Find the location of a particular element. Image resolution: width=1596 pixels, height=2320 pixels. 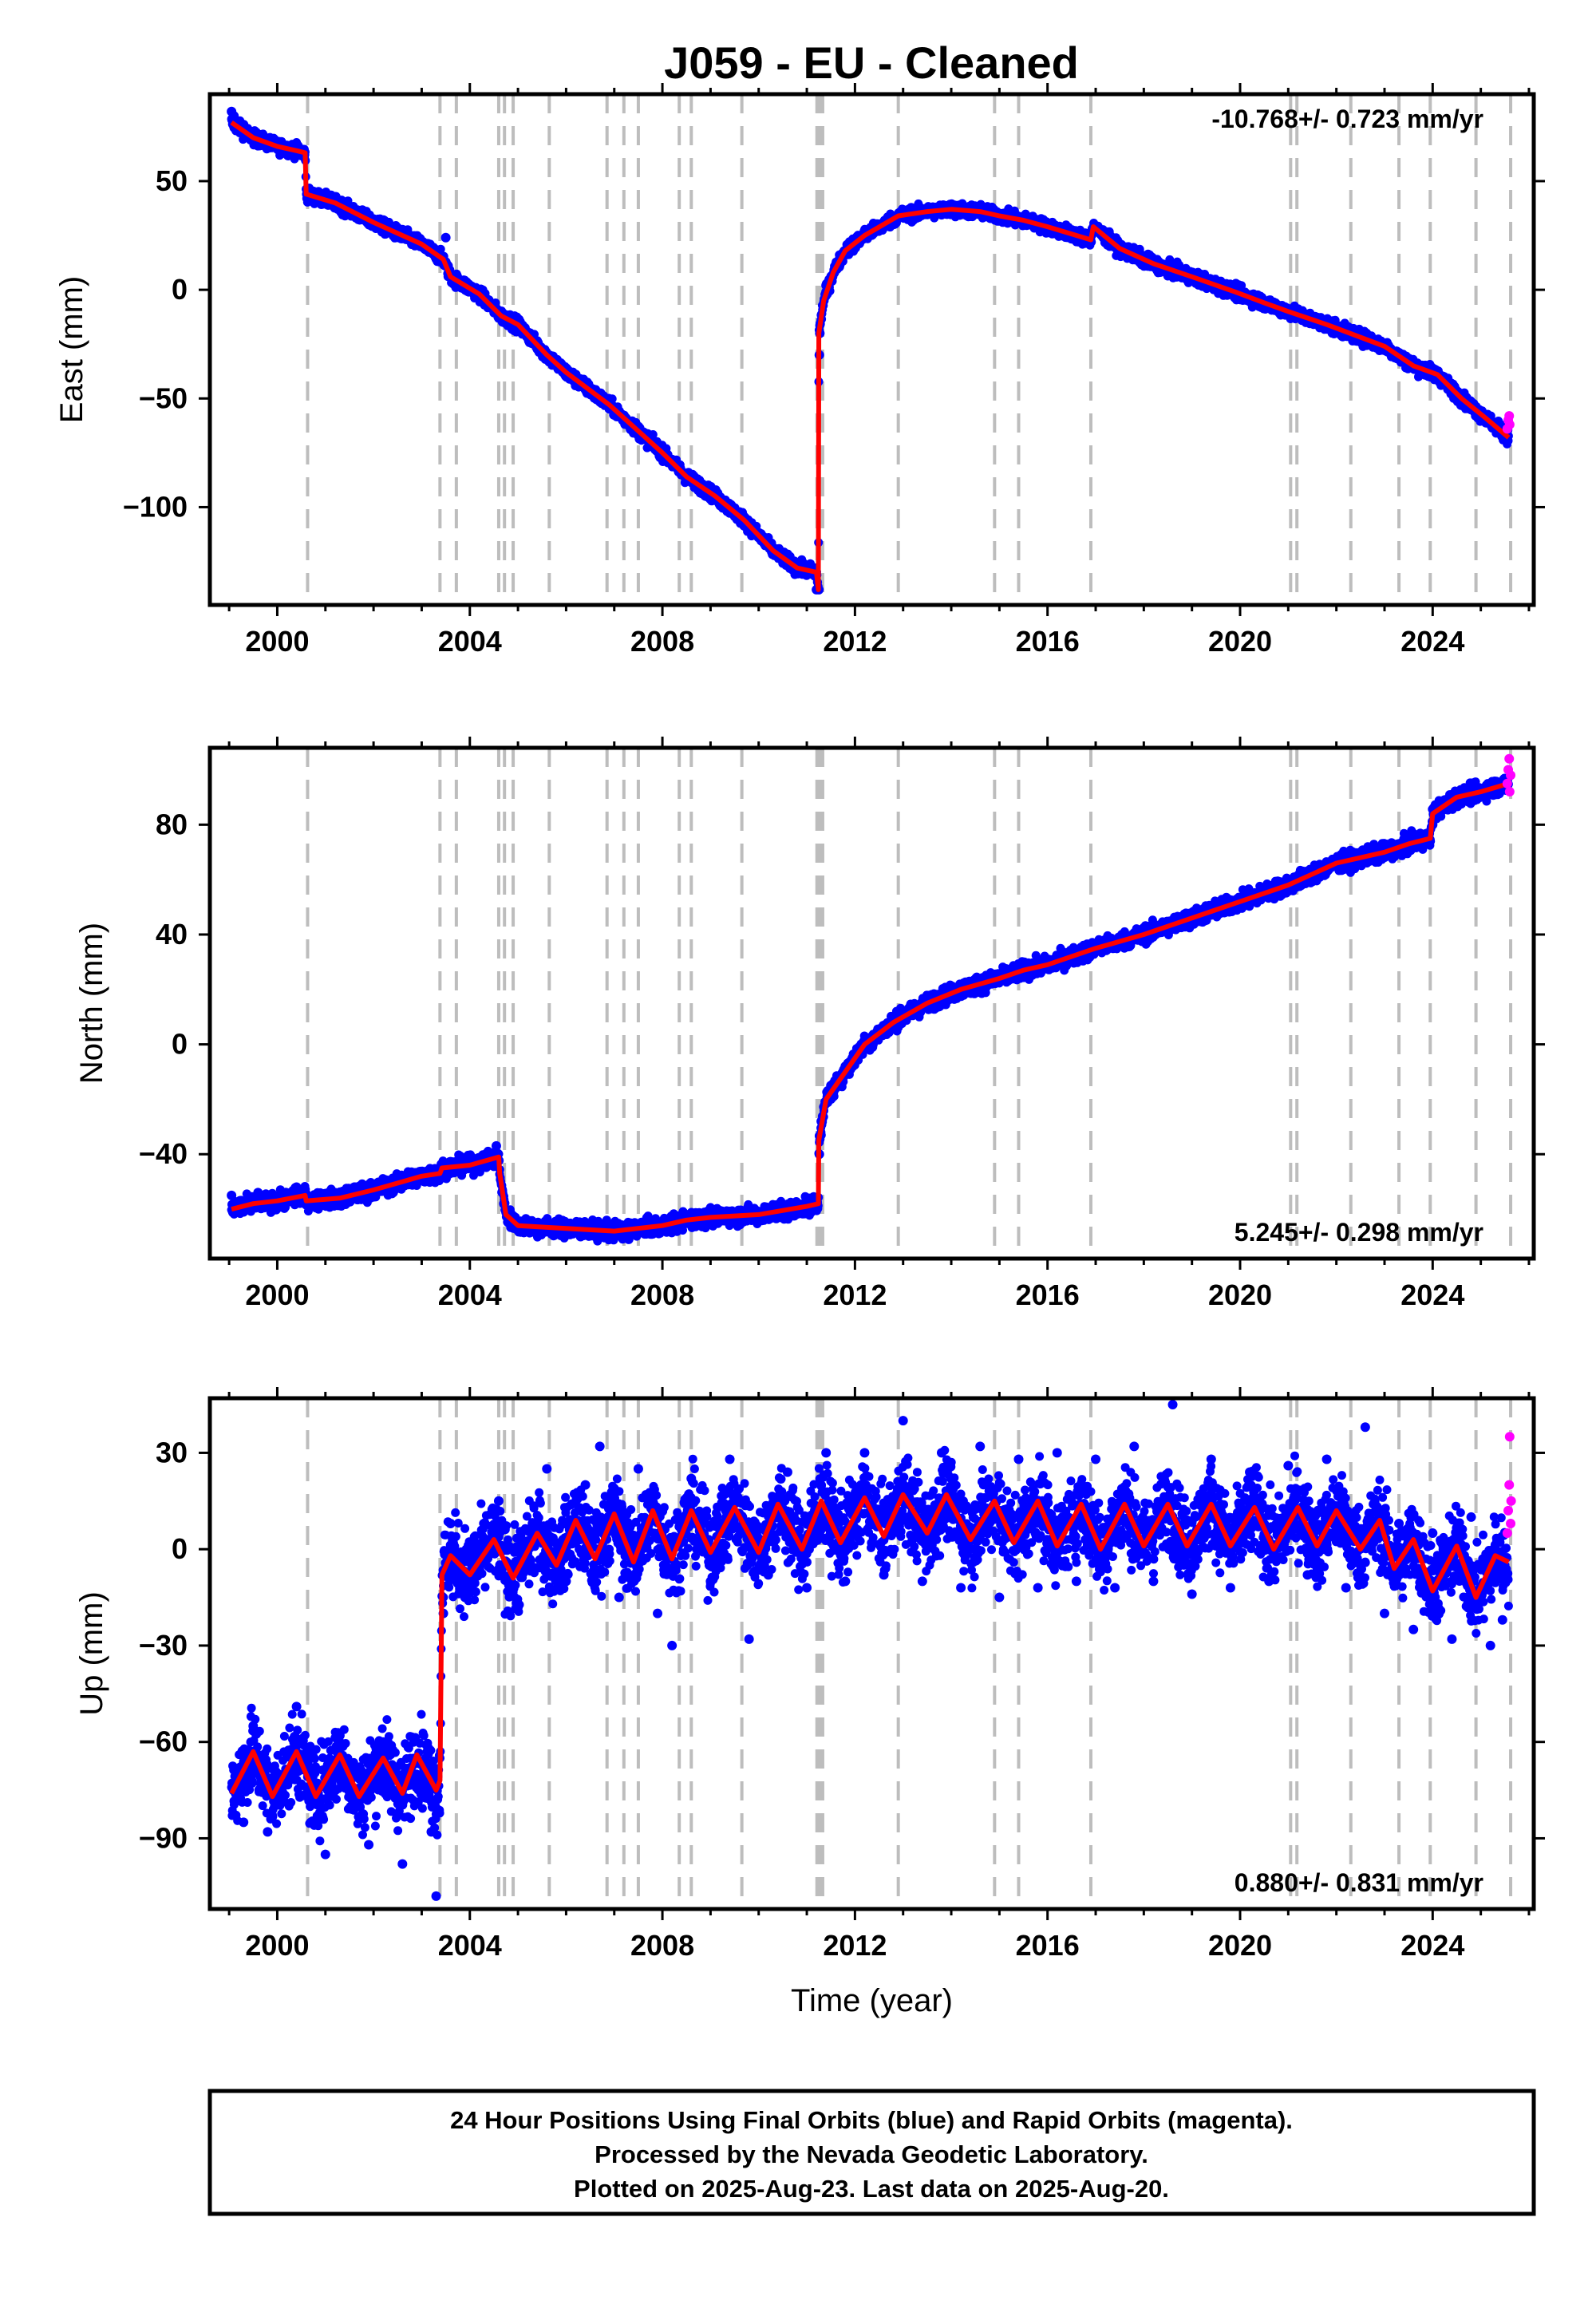

x-tick-label: 2012 is located at coordinates (855, 641).